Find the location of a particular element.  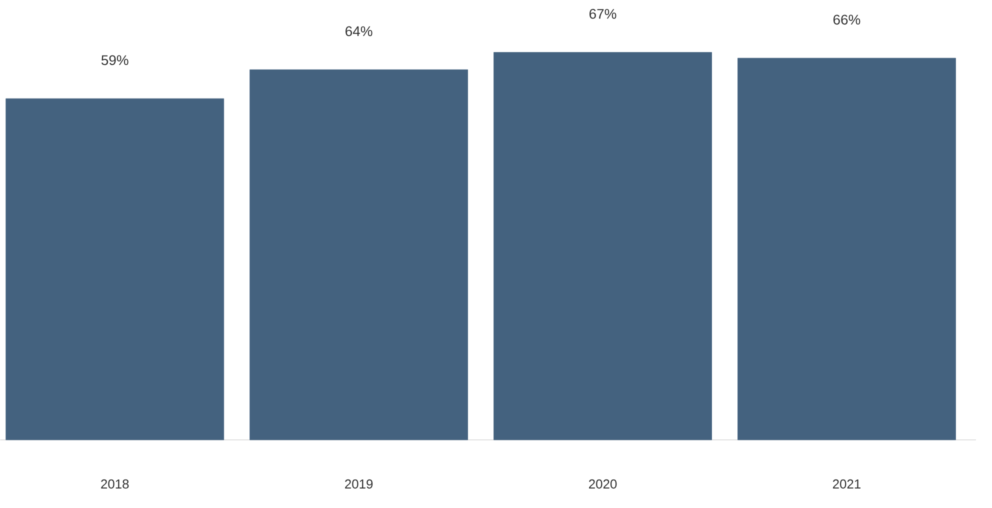

x-tick-label: 2020 is located at coordinates (603, 484).